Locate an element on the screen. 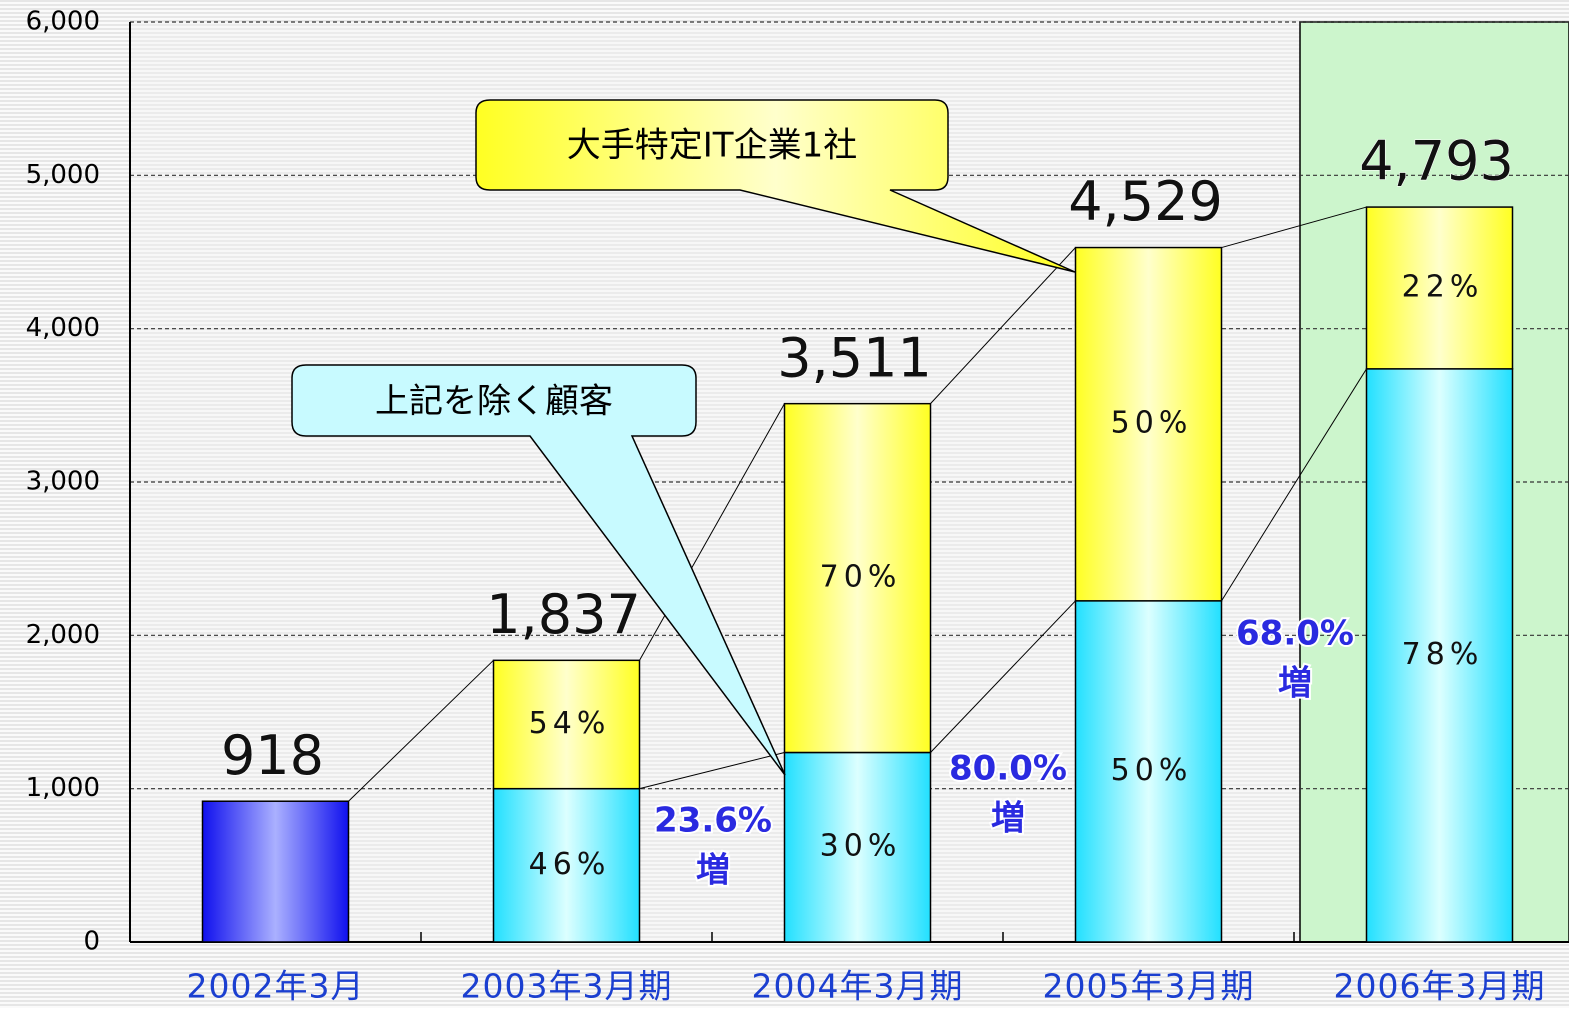  callout-text: 上記を除く顧客 is located at coordinates (494, 402).